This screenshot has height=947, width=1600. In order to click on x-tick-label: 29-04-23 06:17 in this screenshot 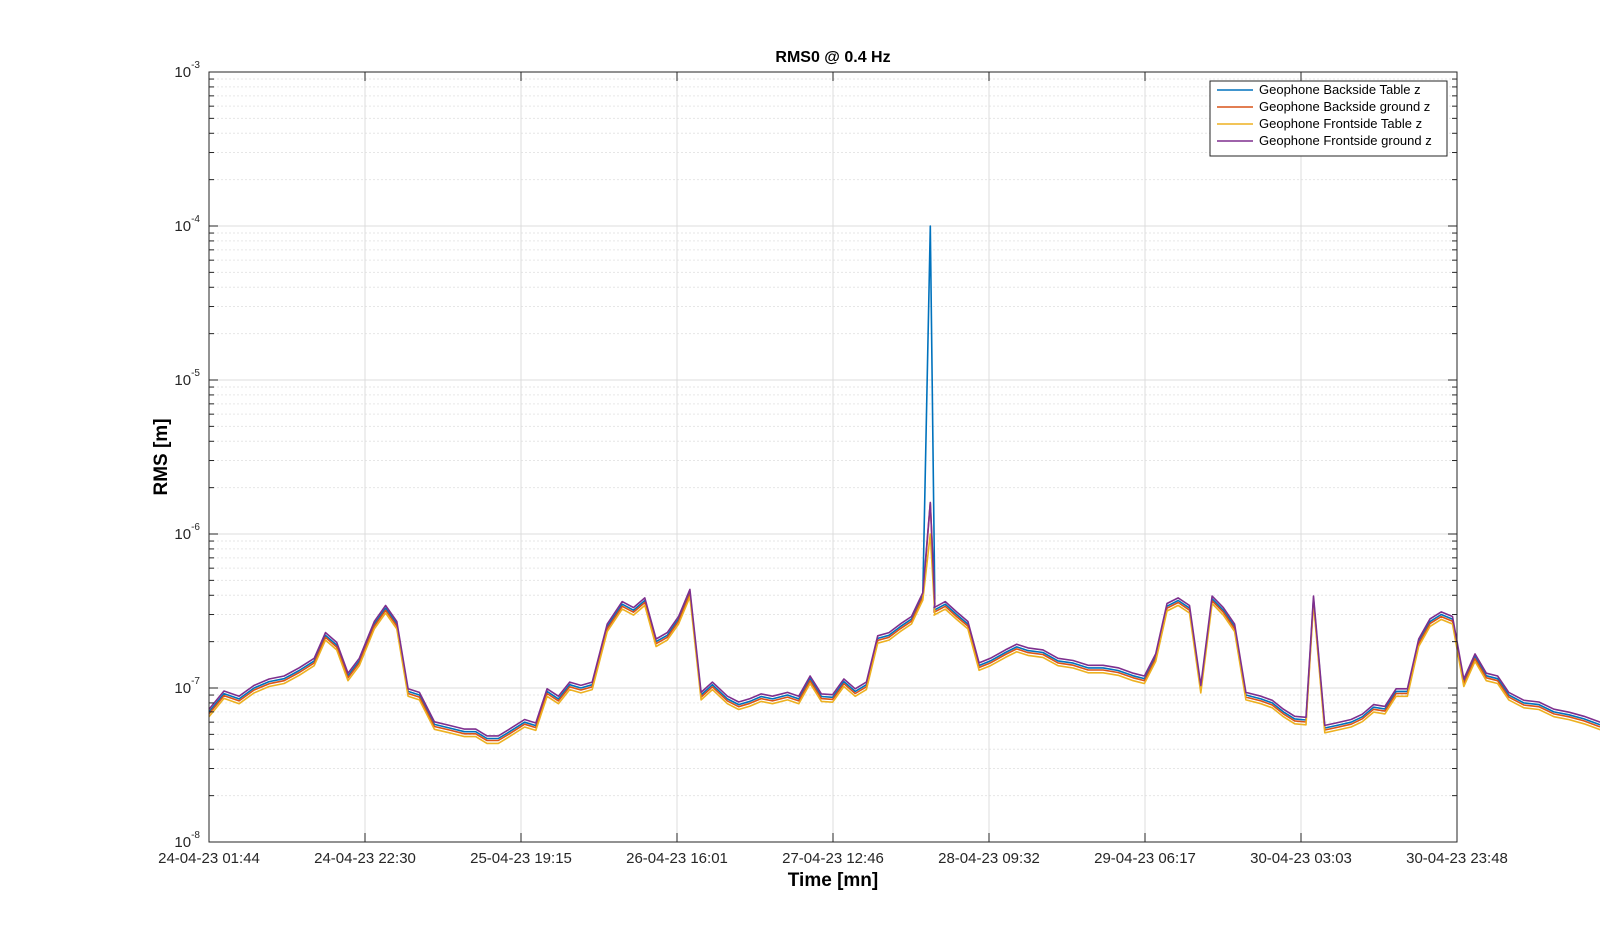, I will do `click(1145, 858)`.